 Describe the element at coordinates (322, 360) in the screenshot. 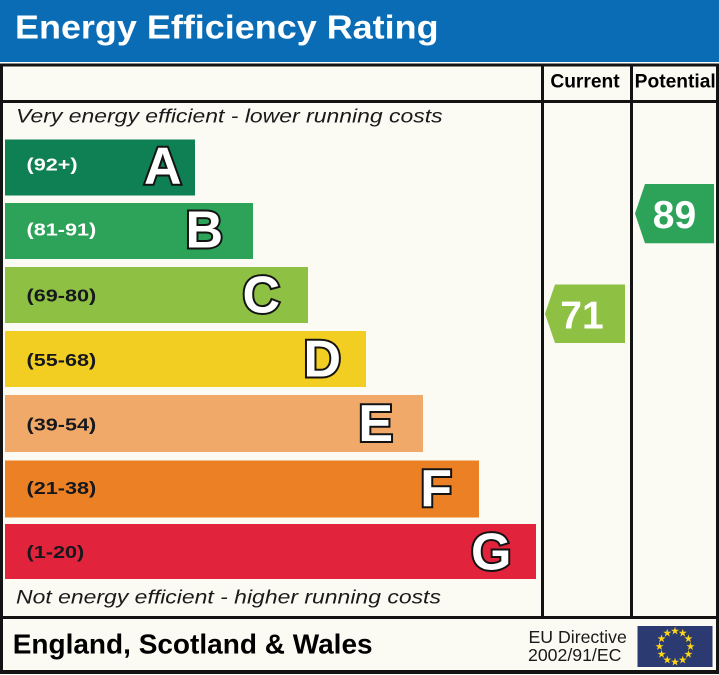

I see `svg-text: D` at that location.